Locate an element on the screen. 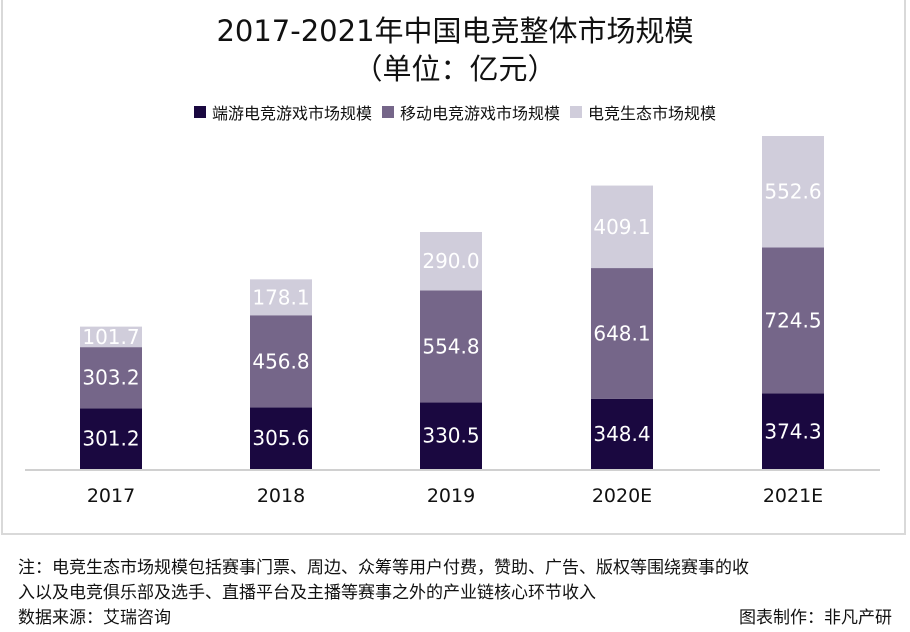 This screenshot has width=910, height=632. chart-title: 2017-2021年中国电竞整体市场规模 is located at coordinates (455, 31).